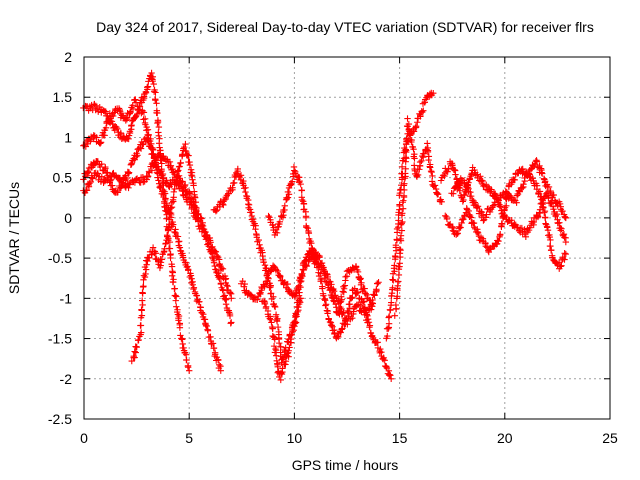 This screenshot has height=480, width=640. What do you see at coordinates (60, 258) in the screenshot?
I see `y-tick-label: -0.5` at bounding box center [60, 258].